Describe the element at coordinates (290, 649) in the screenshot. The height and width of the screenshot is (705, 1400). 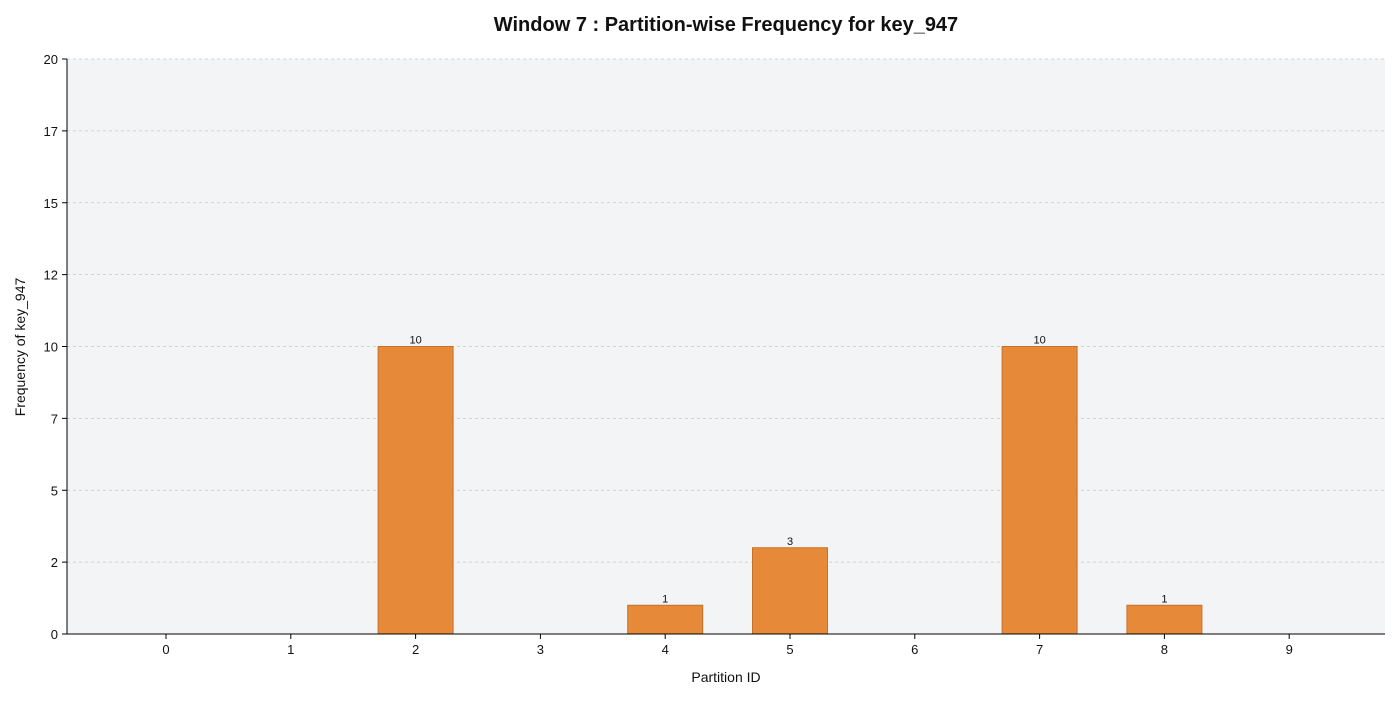
I see `x-tick-label: 1` at that location.